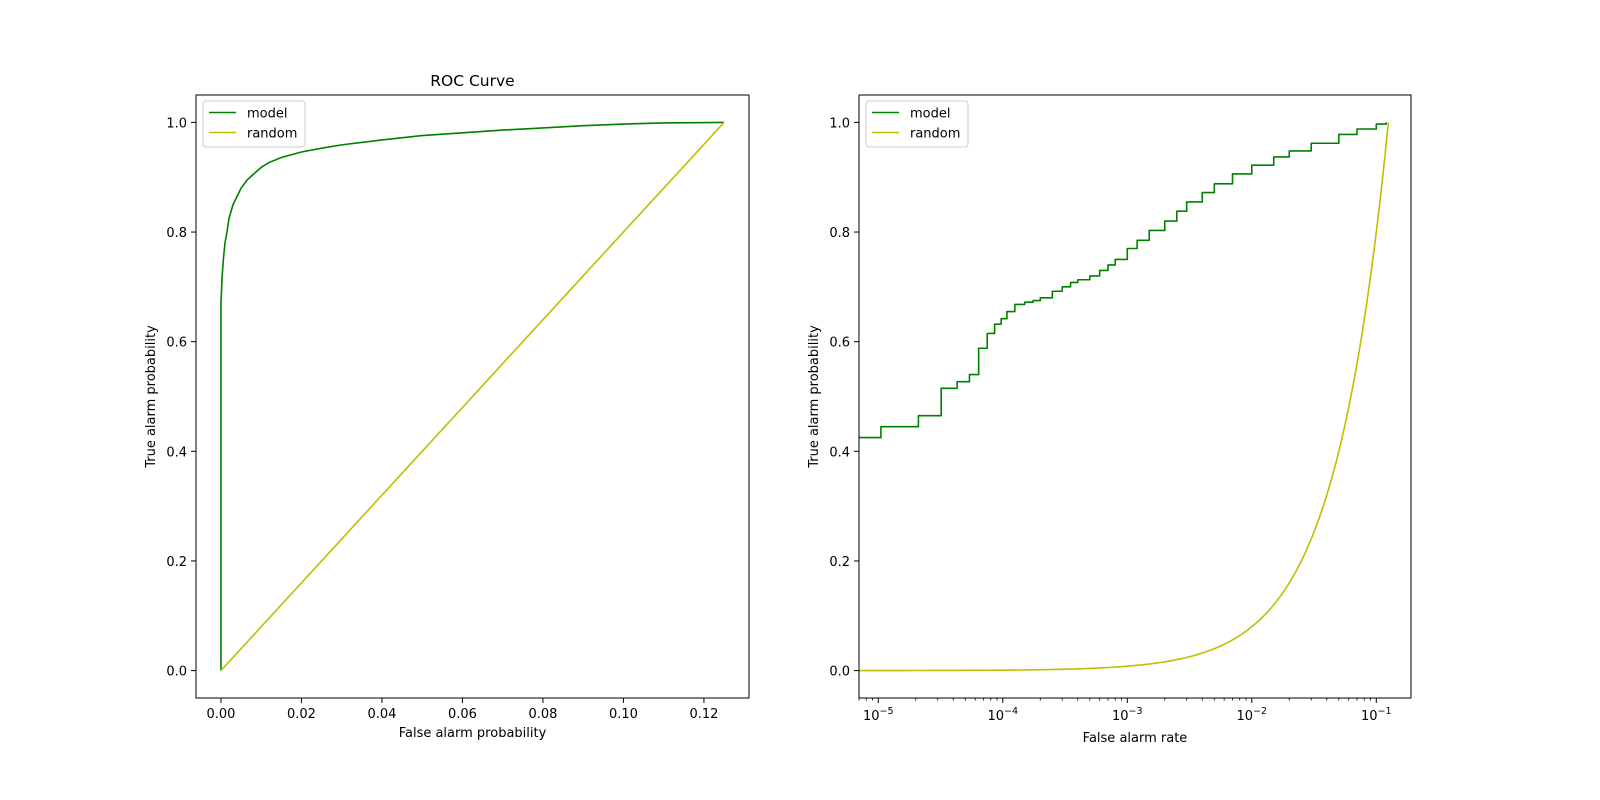 Image resolution: width=1600 pixels, height=800 pixels. What do you see at coordinates (623, 714) in the screenshot?
I see `x-tick-label: 0.10` at bounding box center [623, 714].